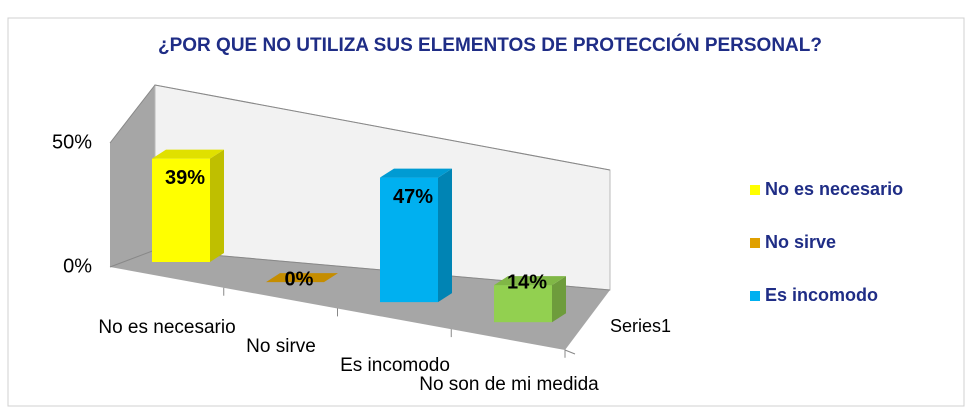  Describe the element at coordinates (360, 127) in the screenshot. I see `grid-line` at that location.